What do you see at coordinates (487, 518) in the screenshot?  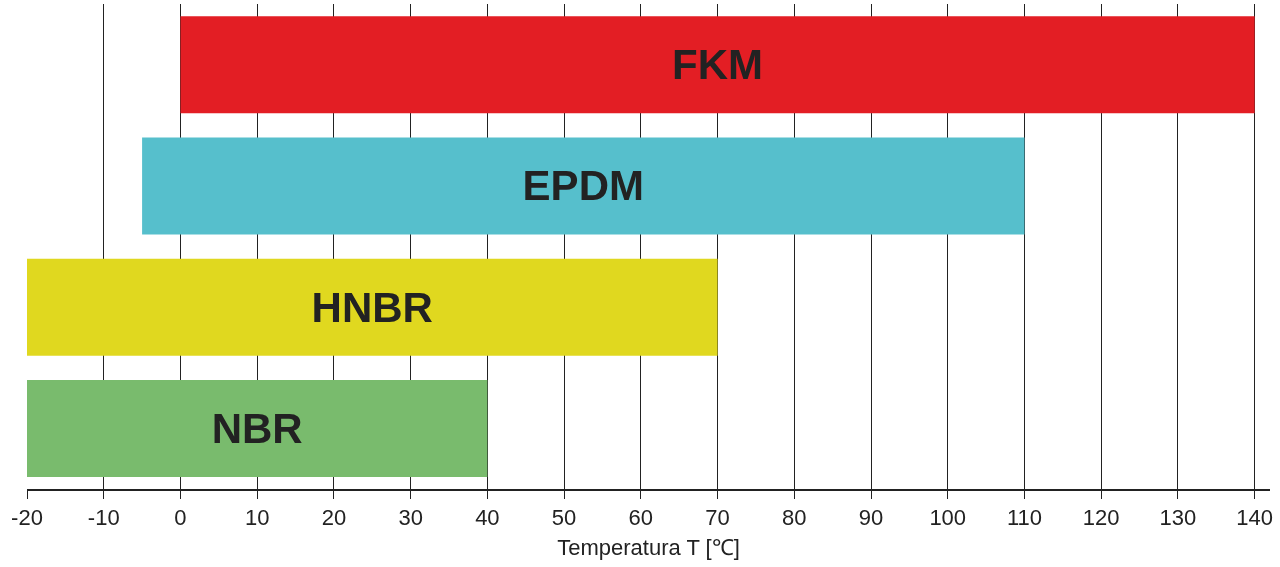 I see `x-tick-label: 40` at bounding box center [487, 518].